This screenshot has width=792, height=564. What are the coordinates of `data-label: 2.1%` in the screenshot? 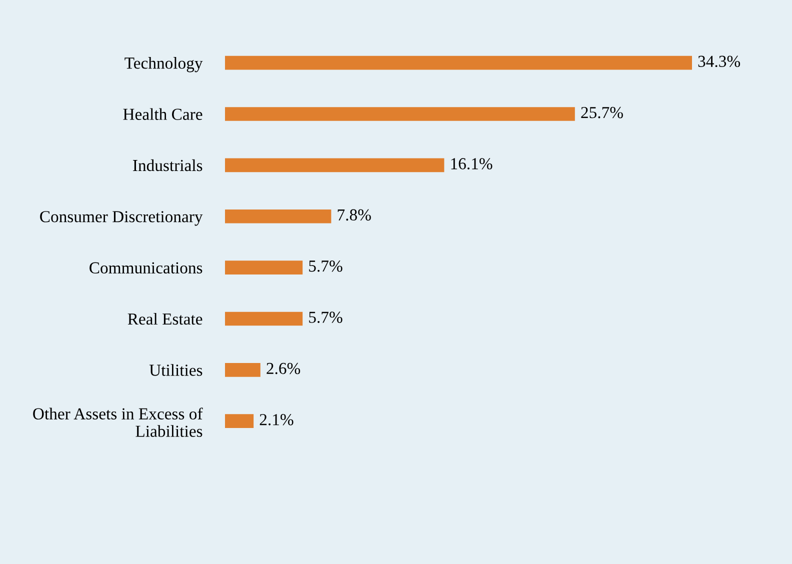 It's located at (277, 420).